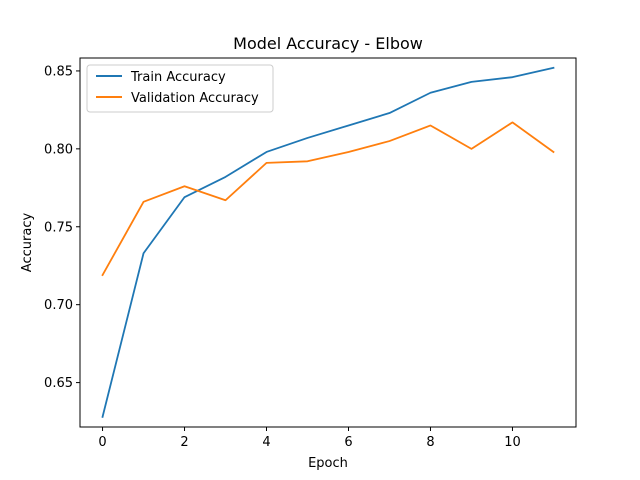  What do you see at coordinates (184, 442) in the screenshot?
I see `x-tick-label: 2` at bounding box center [184, 442].